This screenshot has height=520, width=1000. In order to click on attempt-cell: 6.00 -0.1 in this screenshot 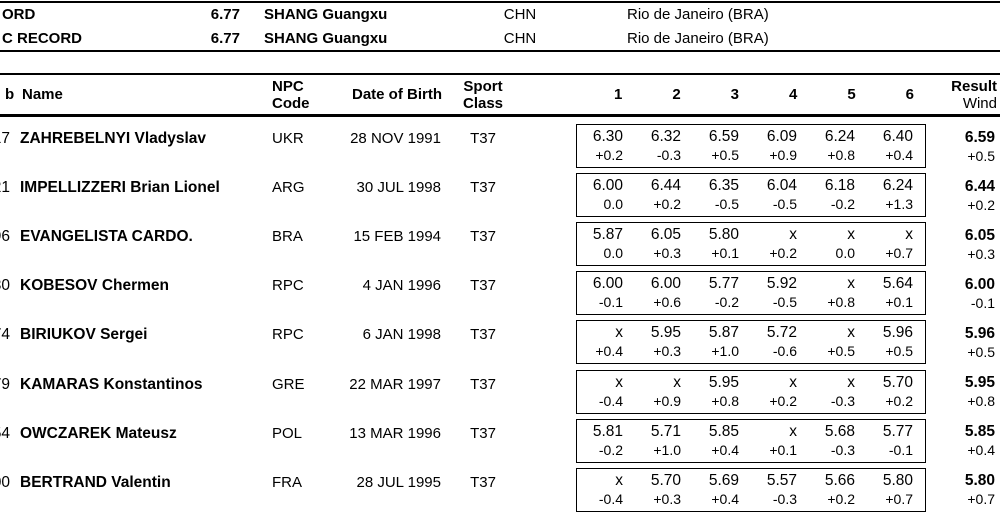, I will do `click(606, 294)`.